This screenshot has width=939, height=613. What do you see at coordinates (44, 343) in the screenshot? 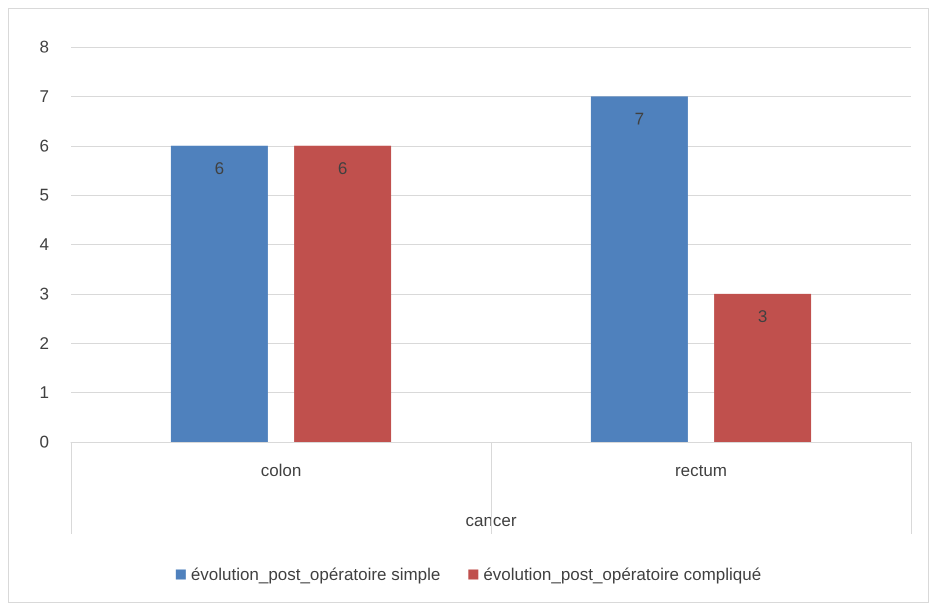
I see `y-tick-label: 2` at bounding box center [44, 343].